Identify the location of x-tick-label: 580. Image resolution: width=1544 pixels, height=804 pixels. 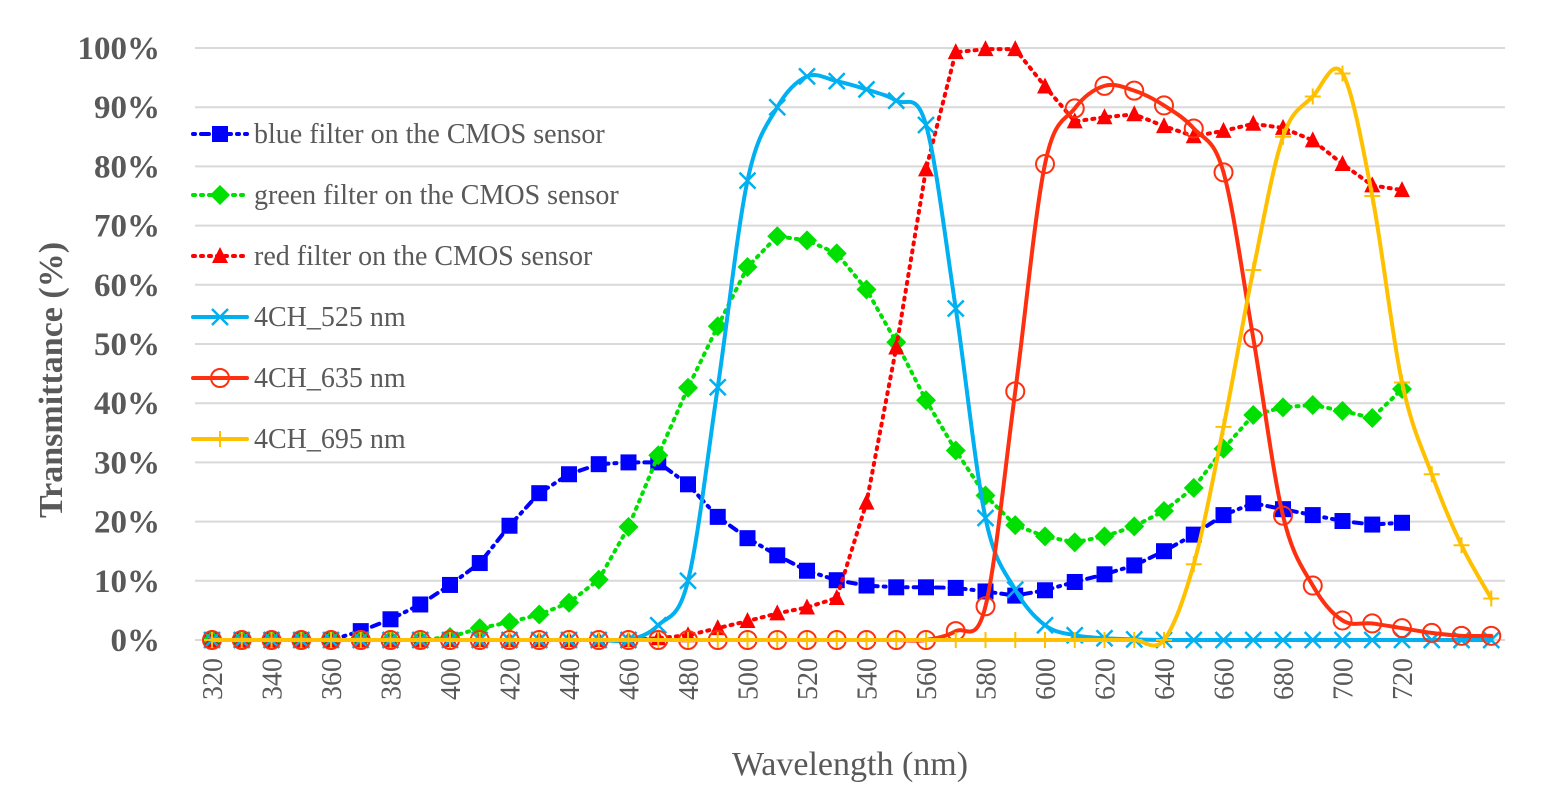
(987, 679).